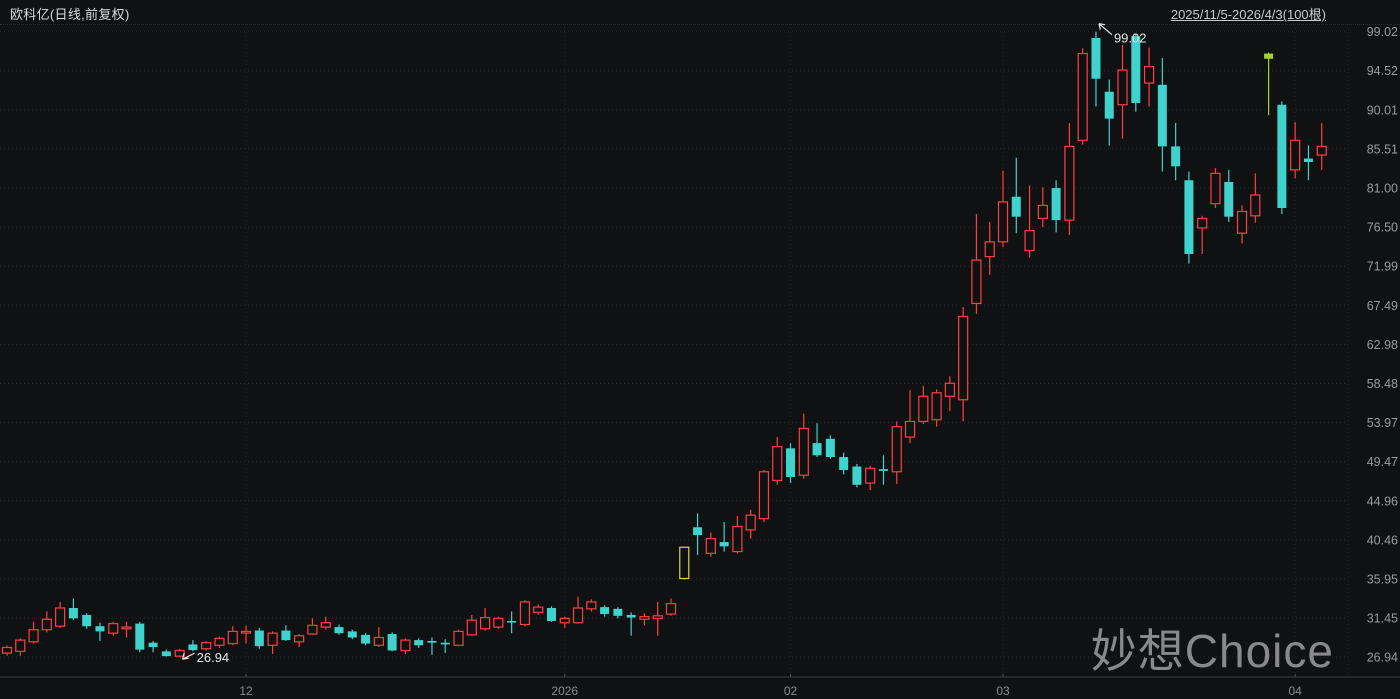 The height and width of the screenshot is (699, 1400). Describe the element at coordinates (70, 14) in the screenshot. I see `page-title: 欧科亿(日线,前复权)` at that location.